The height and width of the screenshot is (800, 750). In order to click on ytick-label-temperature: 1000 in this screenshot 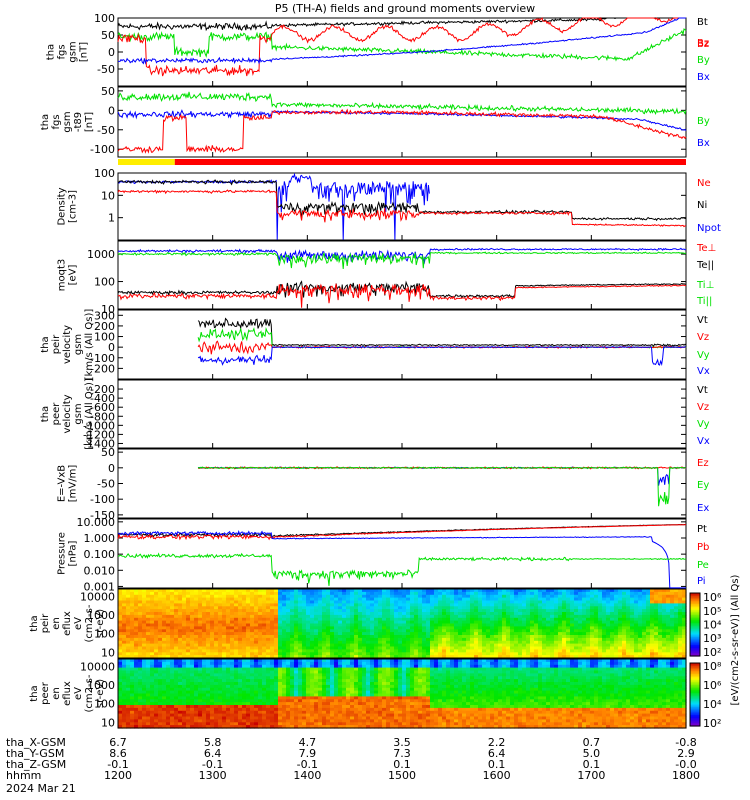, I will do `click(101, 254)`.